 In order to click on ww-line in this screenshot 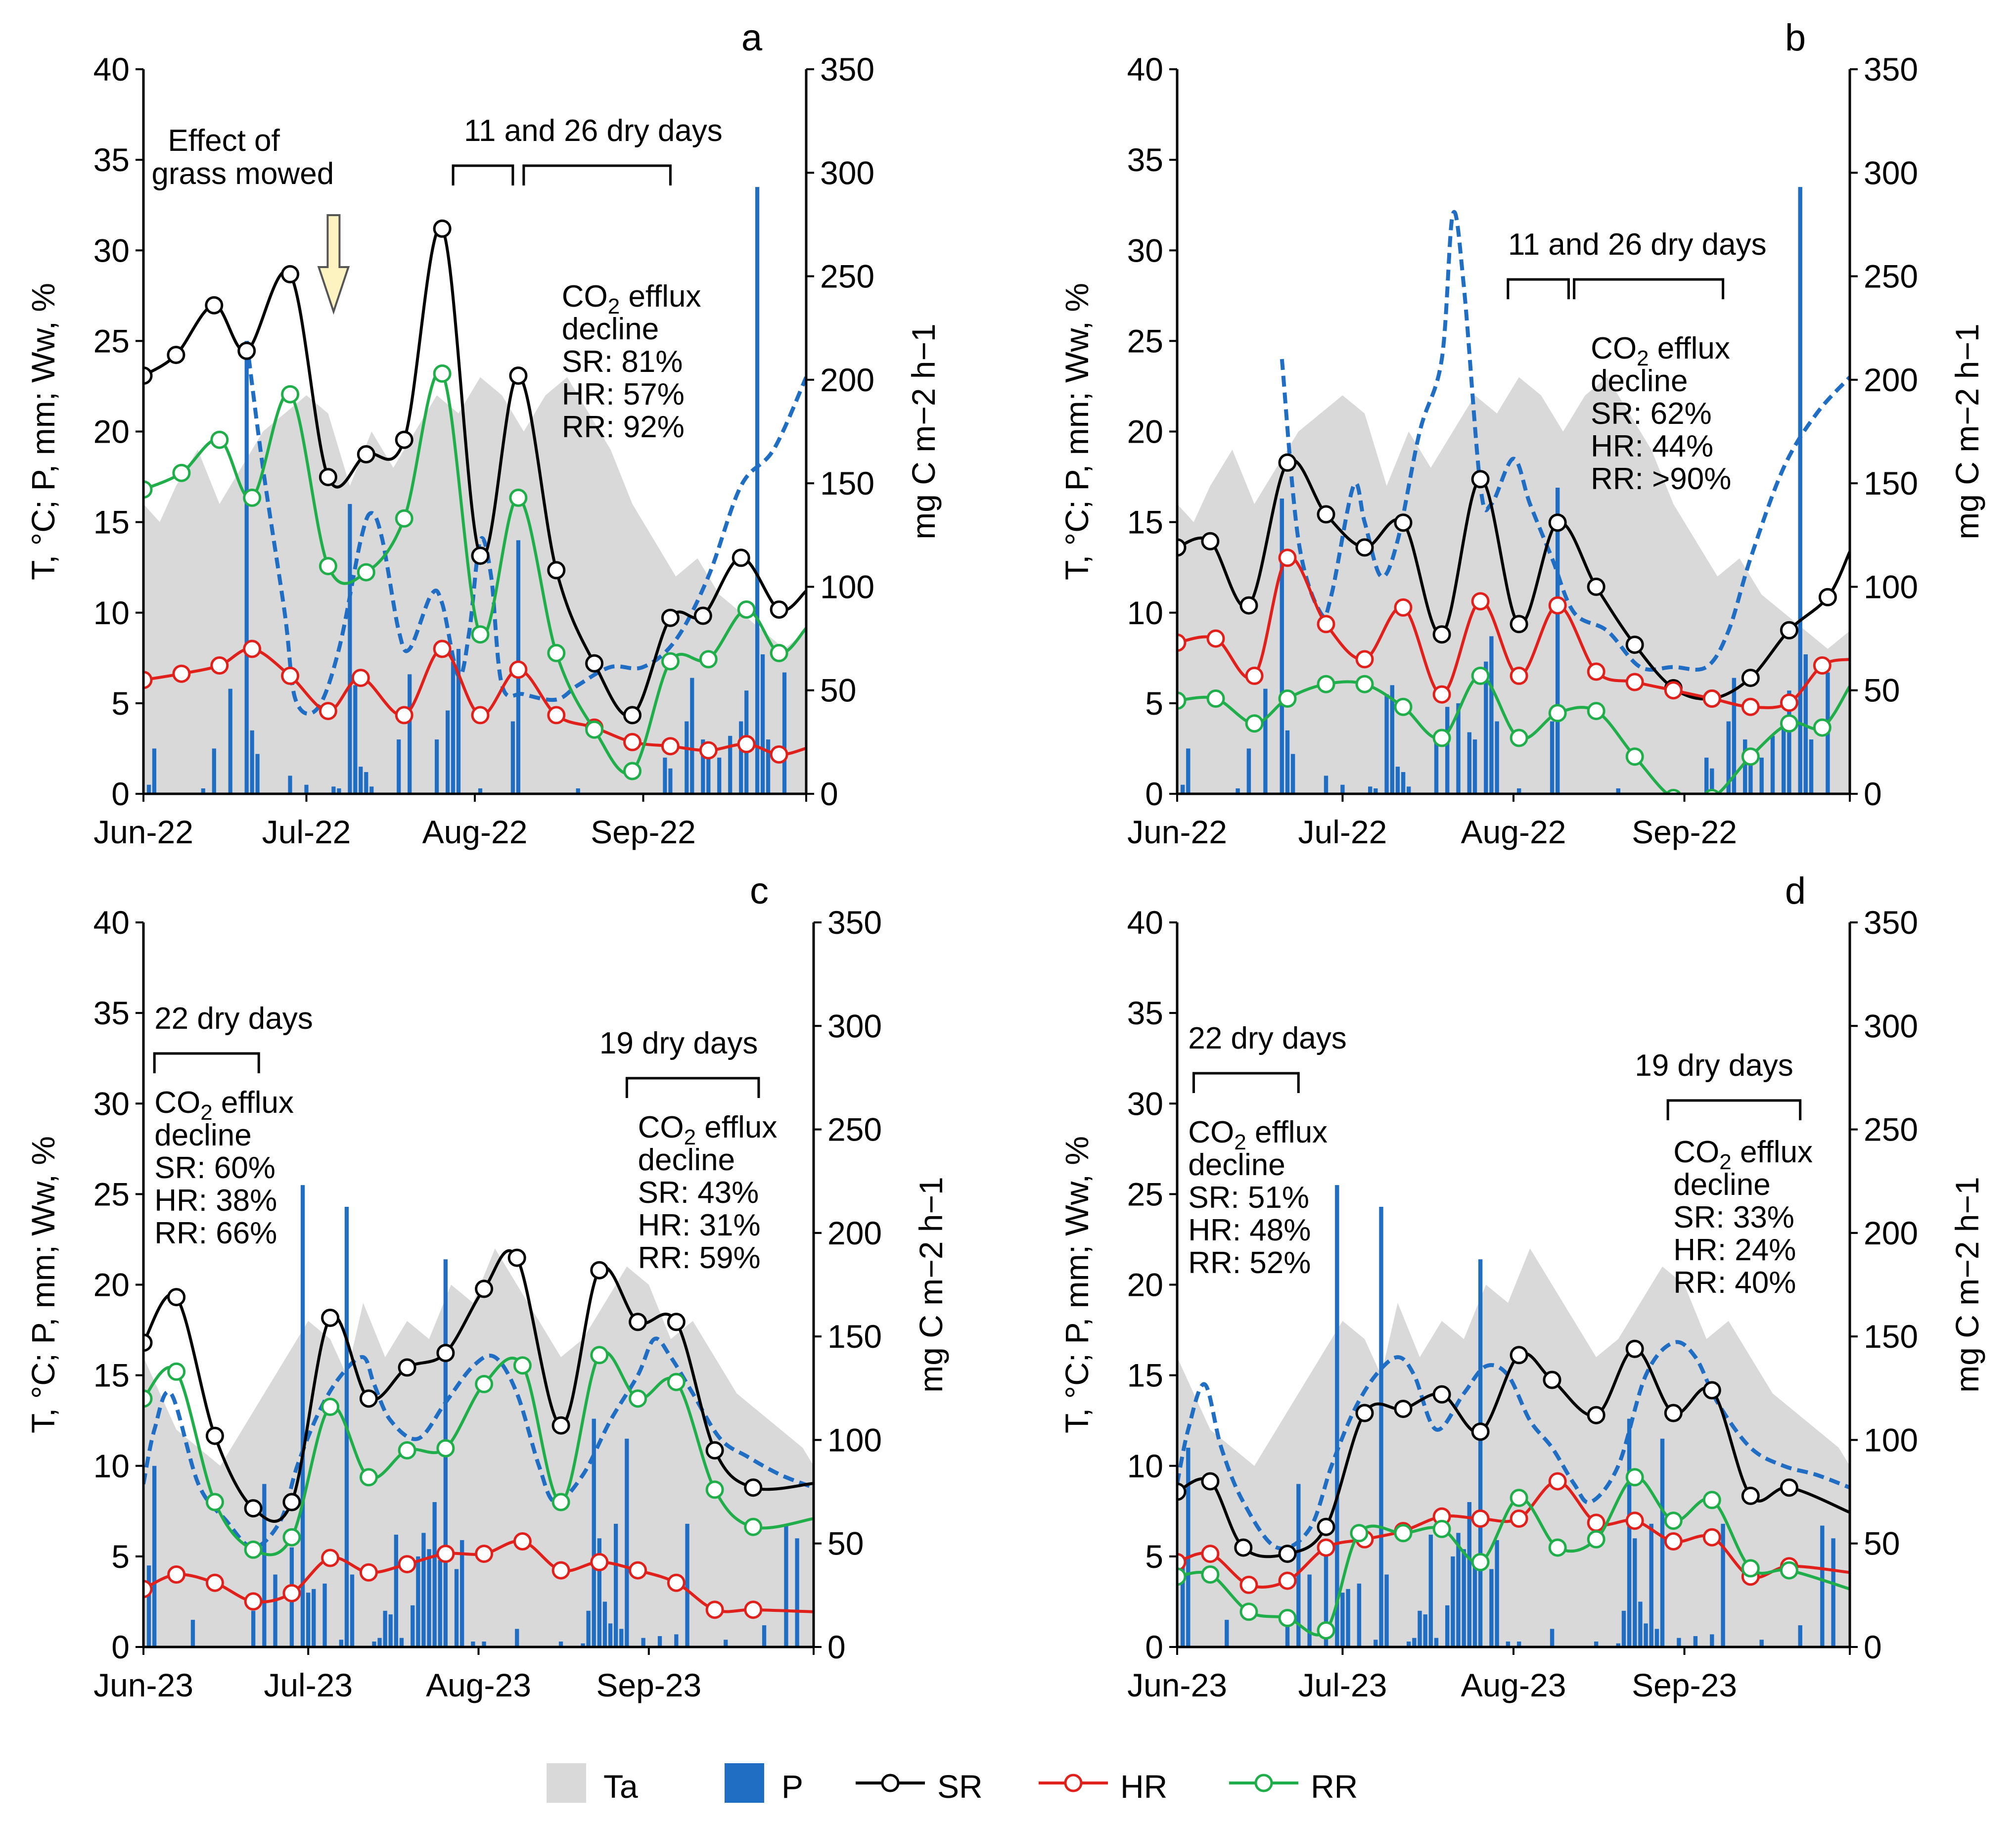, I will do `click(478, 1443)`.